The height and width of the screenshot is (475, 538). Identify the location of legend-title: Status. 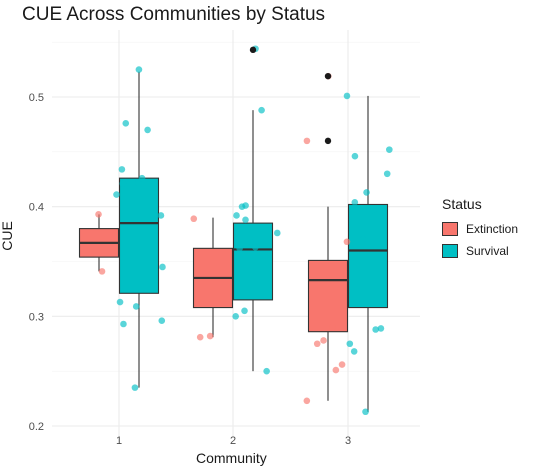
(462, 204).